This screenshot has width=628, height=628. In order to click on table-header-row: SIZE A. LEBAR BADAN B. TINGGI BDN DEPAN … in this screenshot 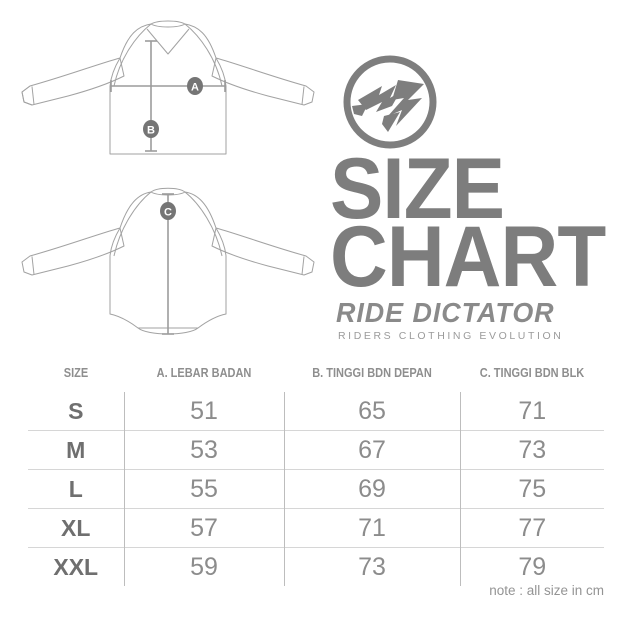, I will do `click(316, 377)`.